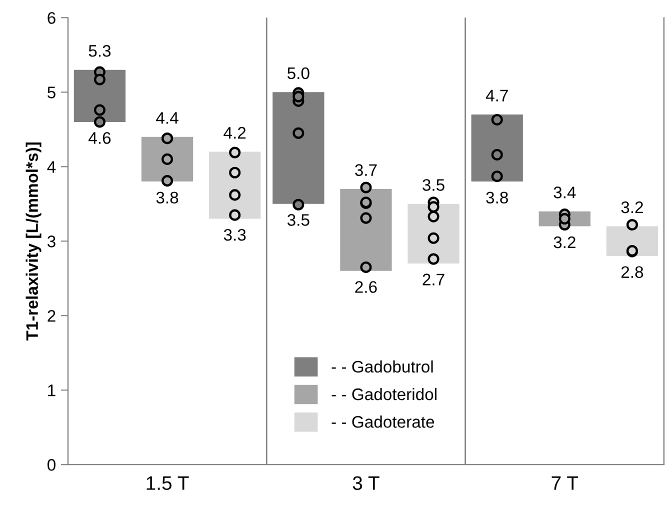 Image resolution: width=666 pixels, height=505 pixels. I want to click on y-tick-label: 6, so click(52, 18).